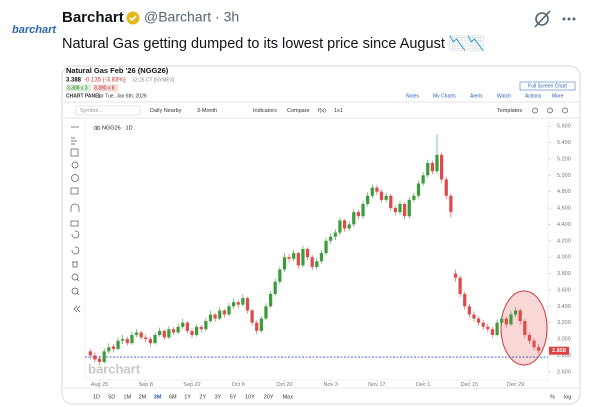  I want to click on header-link: Actions, so click(533, 96).